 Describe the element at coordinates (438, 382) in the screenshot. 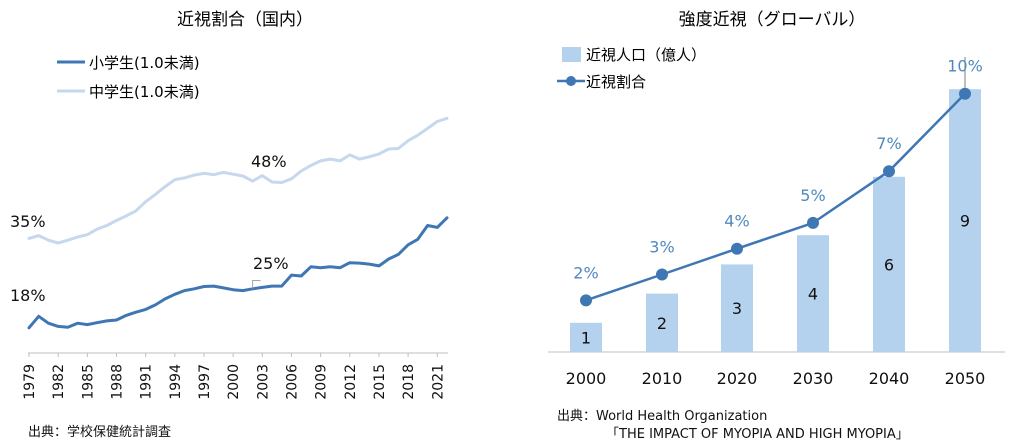

I see `x-tick-label: 2021` at that location.